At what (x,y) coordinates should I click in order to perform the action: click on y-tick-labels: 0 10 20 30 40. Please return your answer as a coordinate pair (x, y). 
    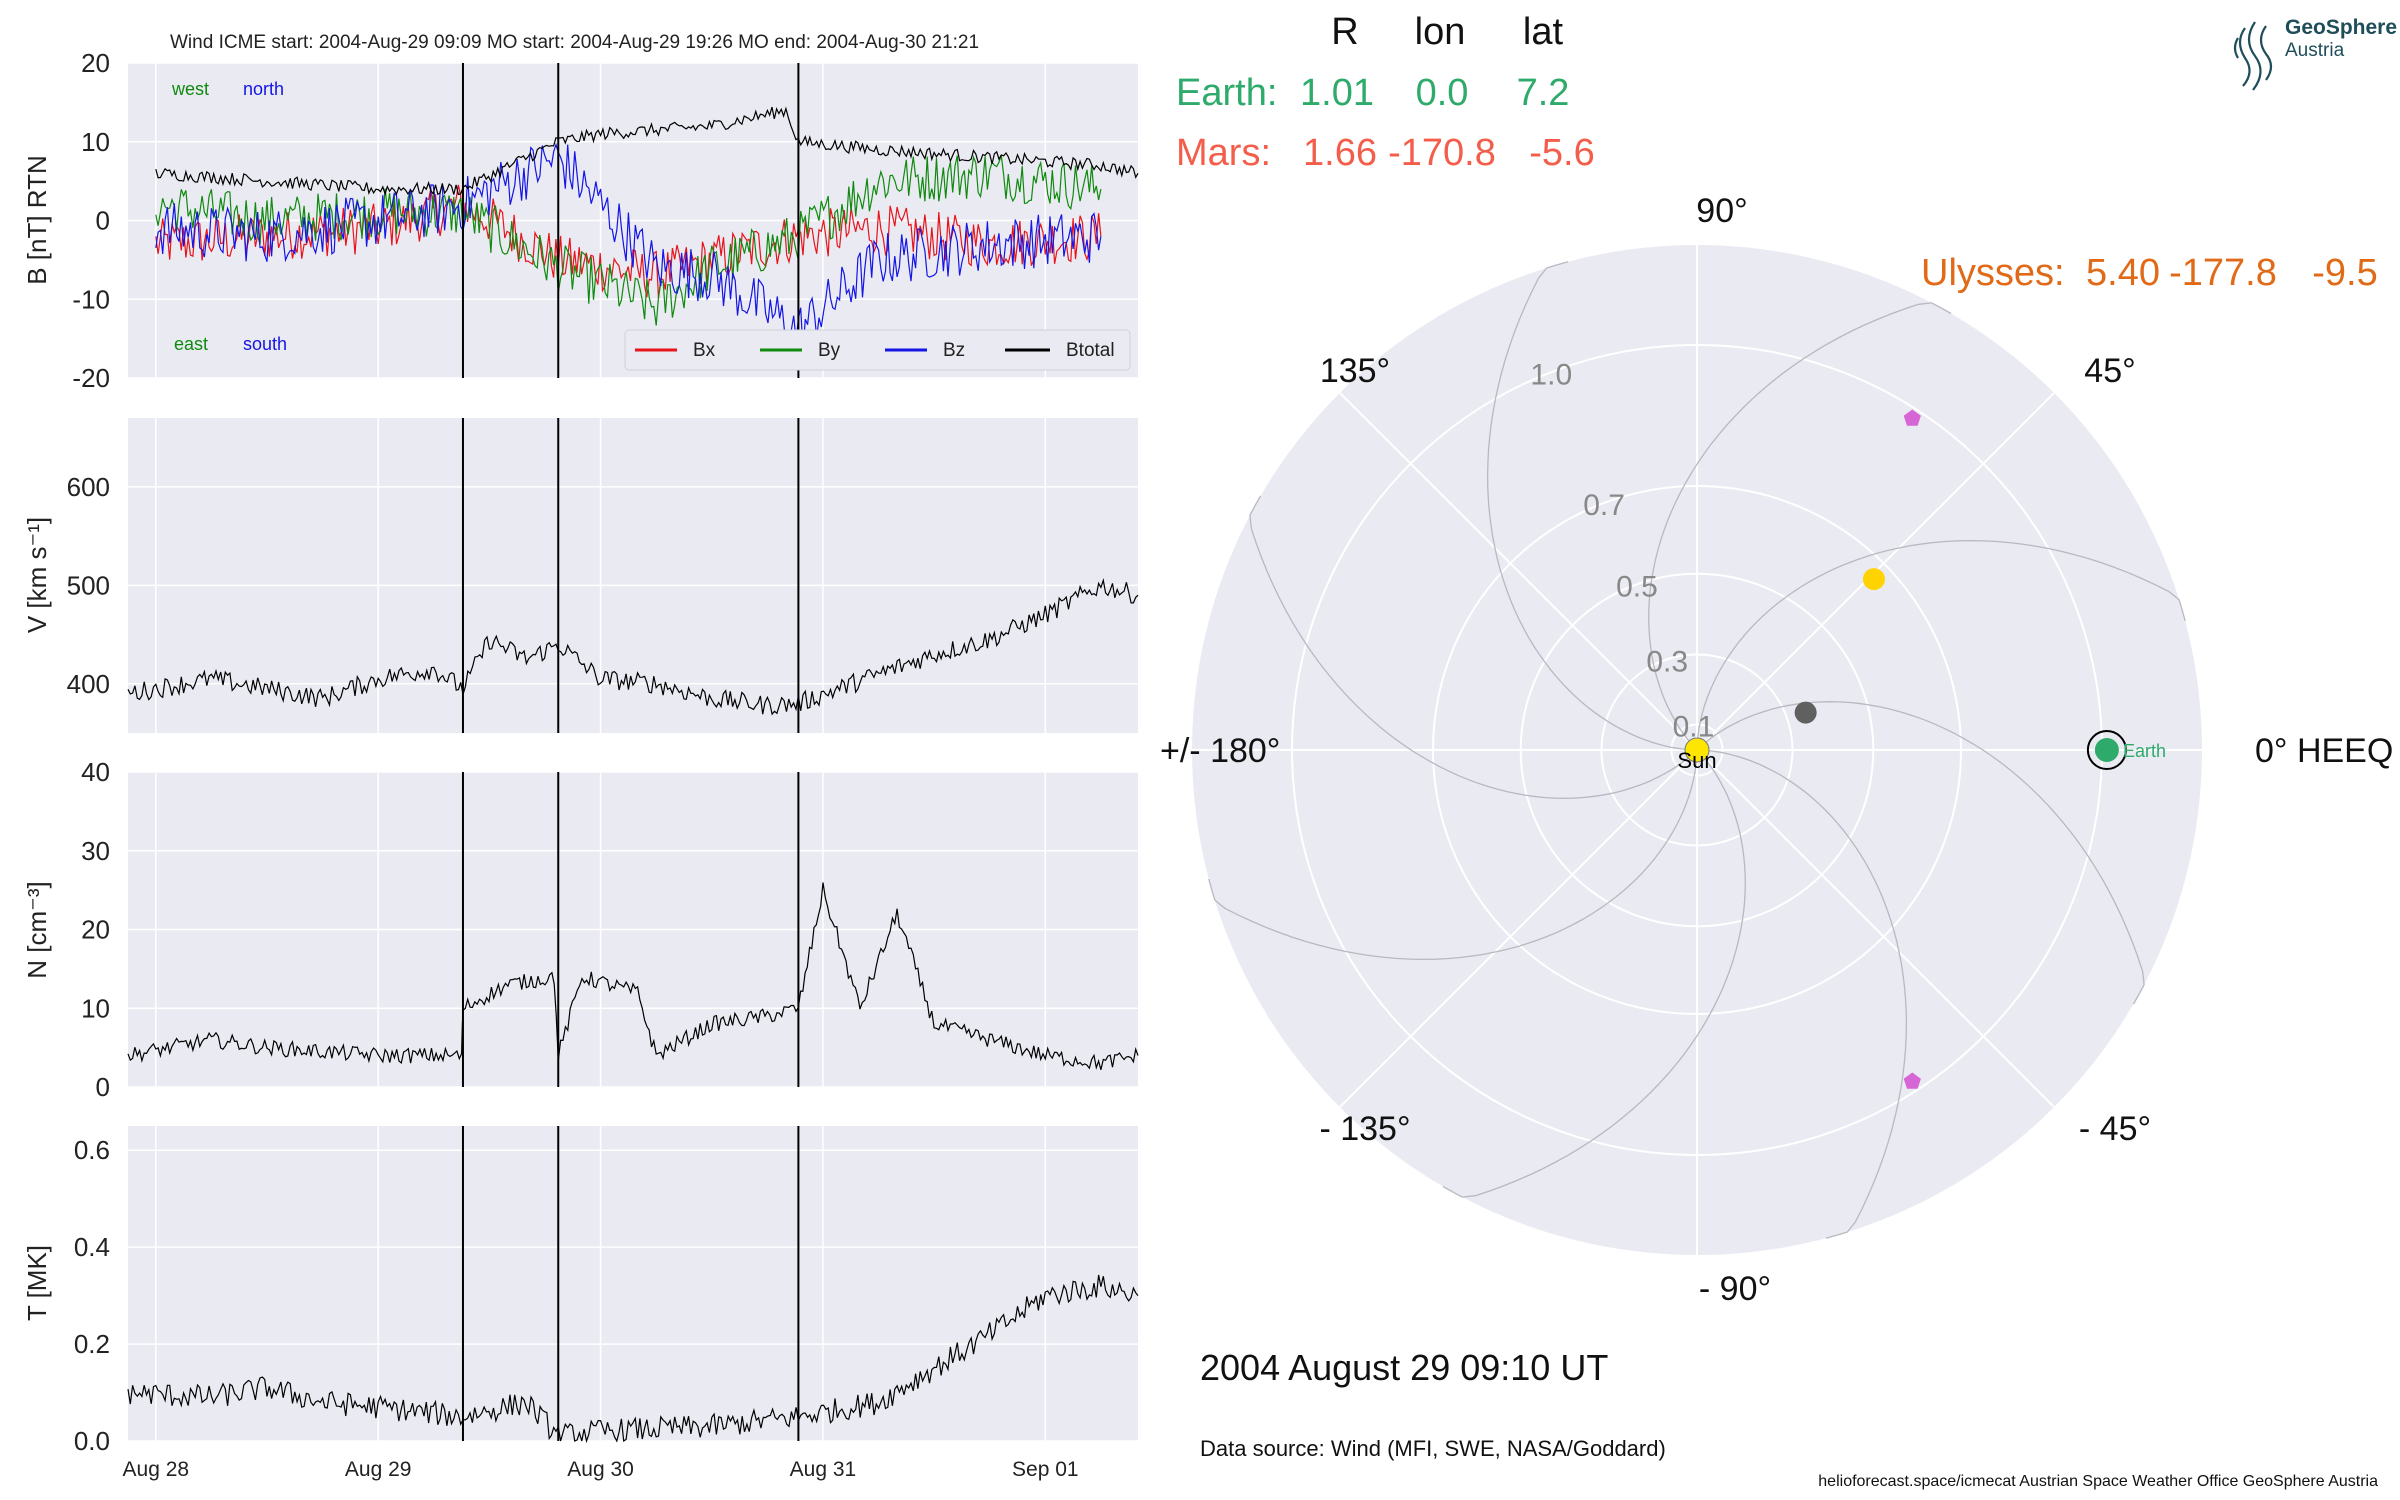
    Looking at the image, I should click on (95, 929).